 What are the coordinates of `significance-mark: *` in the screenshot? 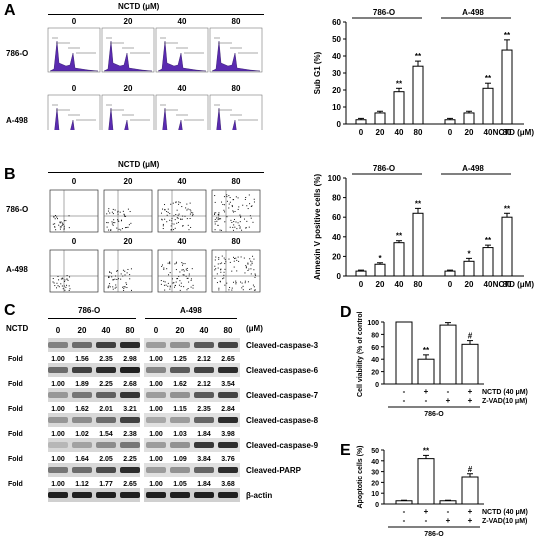 It's located at (380, 258).